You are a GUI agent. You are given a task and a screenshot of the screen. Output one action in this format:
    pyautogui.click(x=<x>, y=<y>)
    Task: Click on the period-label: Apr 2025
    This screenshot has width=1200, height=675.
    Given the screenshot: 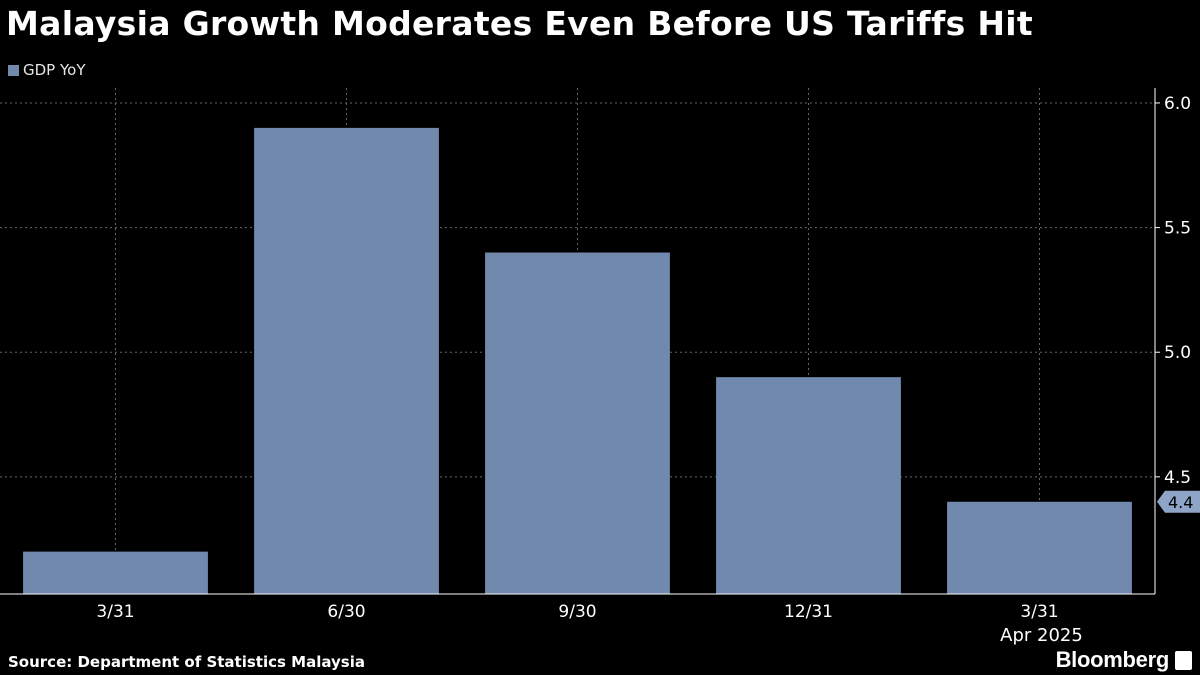 What is the action you would take?
    pyautogui.click(x=1041, y=635)
    